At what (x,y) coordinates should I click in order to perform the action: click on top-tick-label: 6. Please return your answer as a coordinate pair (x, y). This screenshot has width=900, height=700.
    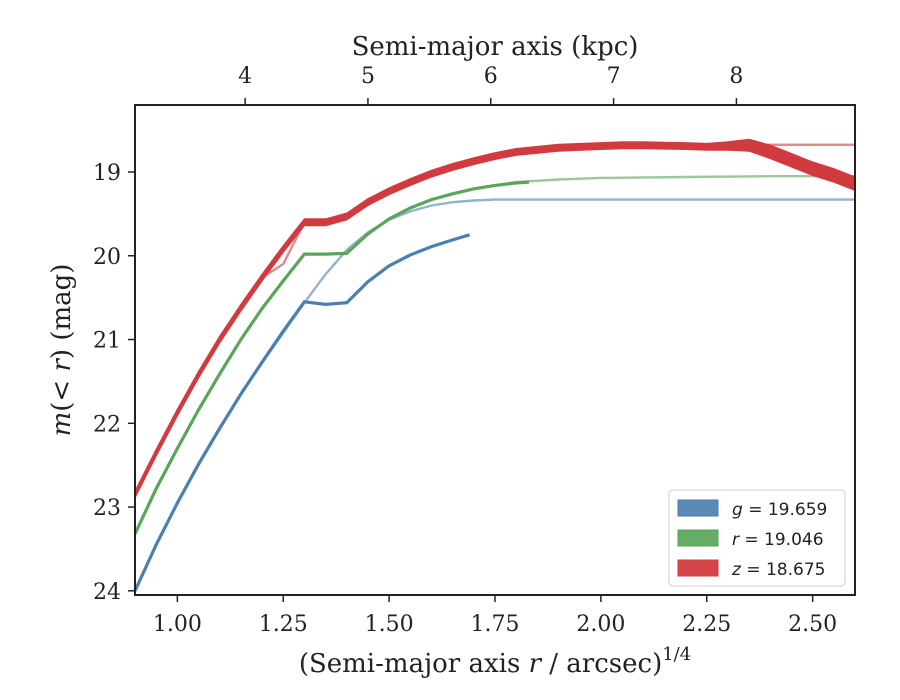
    Looking at the image, I should click on (491, 76).